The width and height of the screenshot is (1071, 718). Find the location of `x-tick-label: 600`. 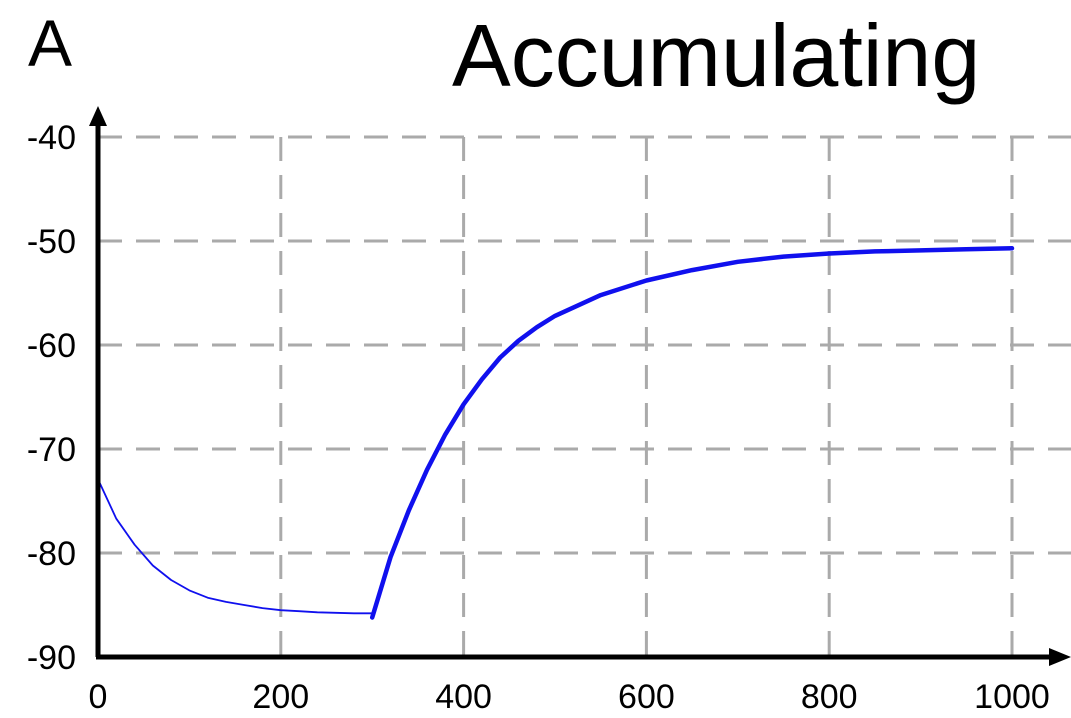

x-tick-label: 600 is located at coordinates (646, 697).